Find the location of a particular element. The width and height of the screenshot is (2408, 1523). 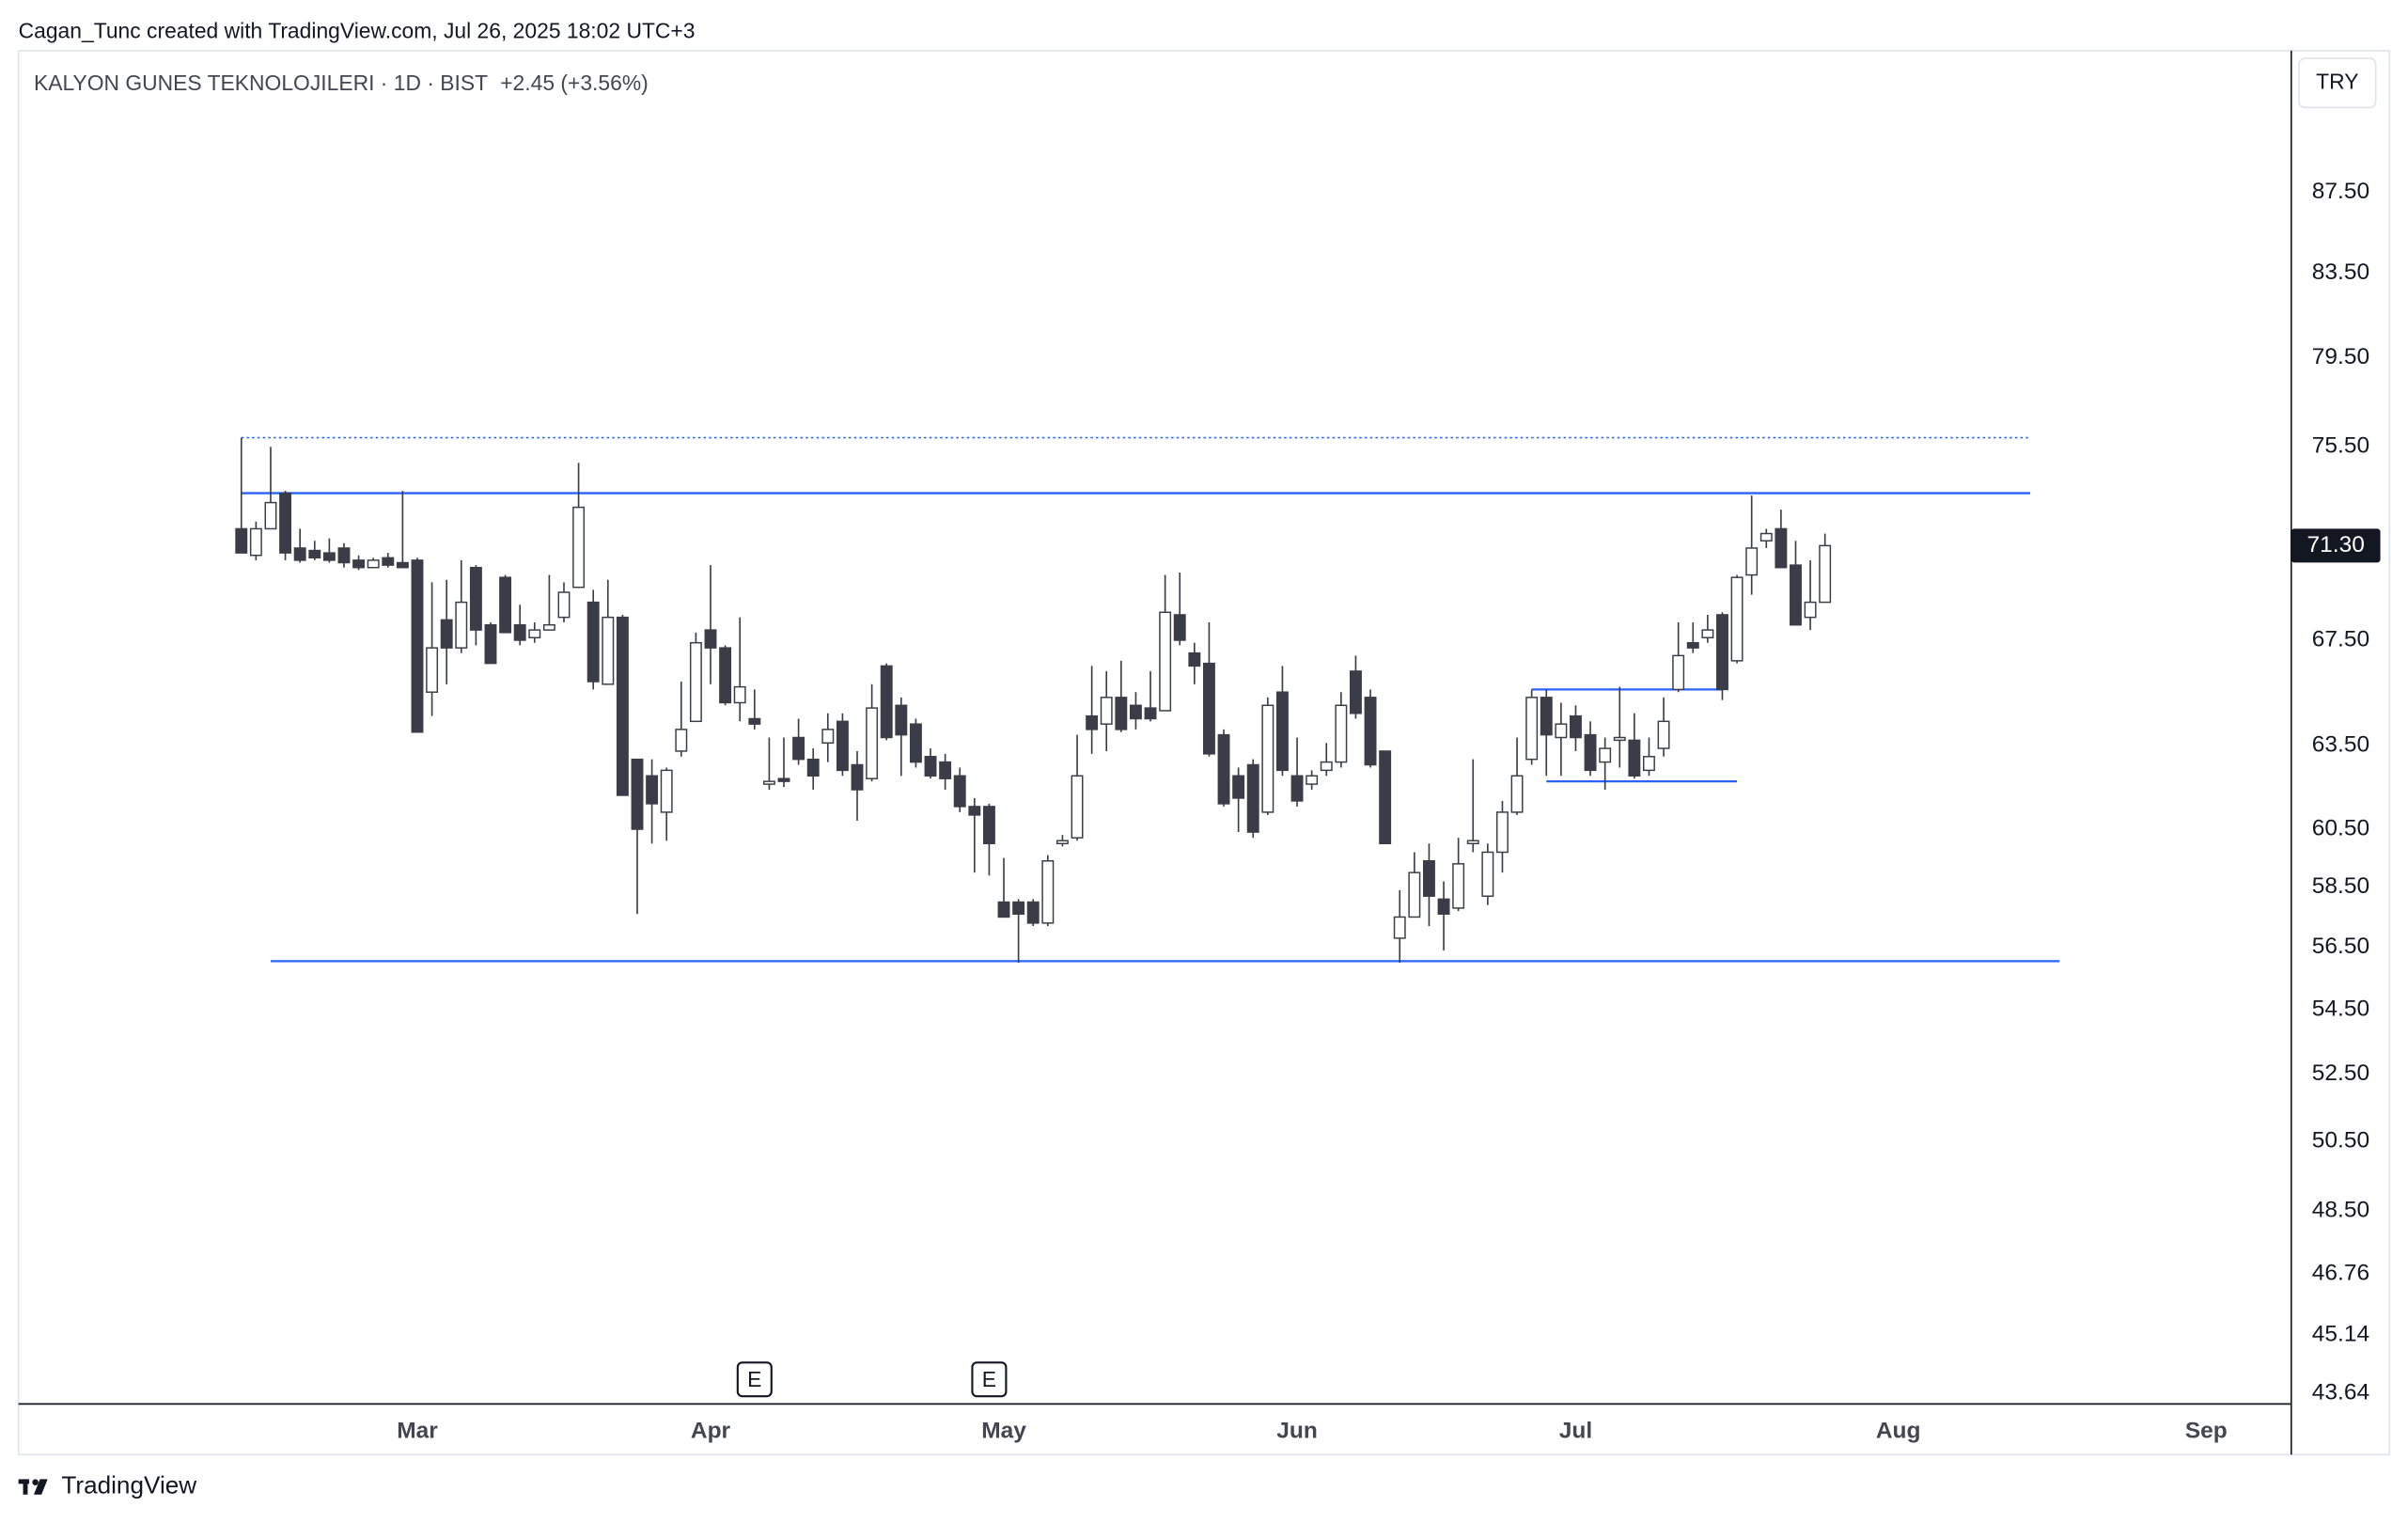

y-tick-label: 75.50 is located at coordinates (2340, 446).